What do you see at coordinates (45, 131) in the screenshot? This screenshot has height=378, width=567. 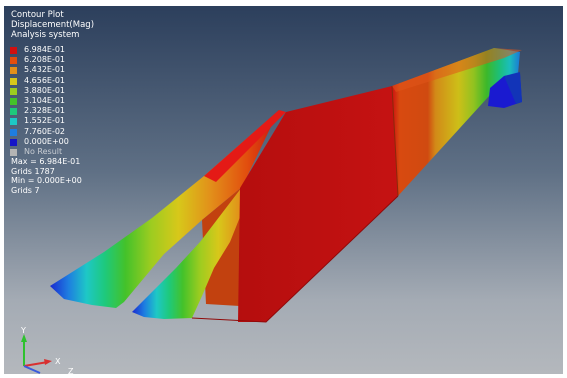 I see `legend-value: 7.760E-02` at bounding box center [45, 131].